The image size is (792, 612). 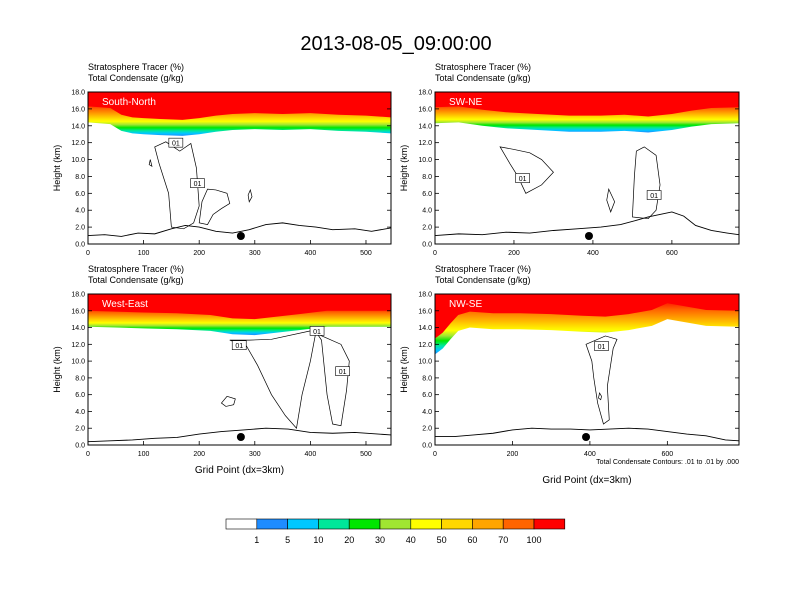 What do you see at coordinates (395, 44) in the screenshot?
I see `figure-title: 2013-08-05_09:00:00` at bounding box center [395, 44].